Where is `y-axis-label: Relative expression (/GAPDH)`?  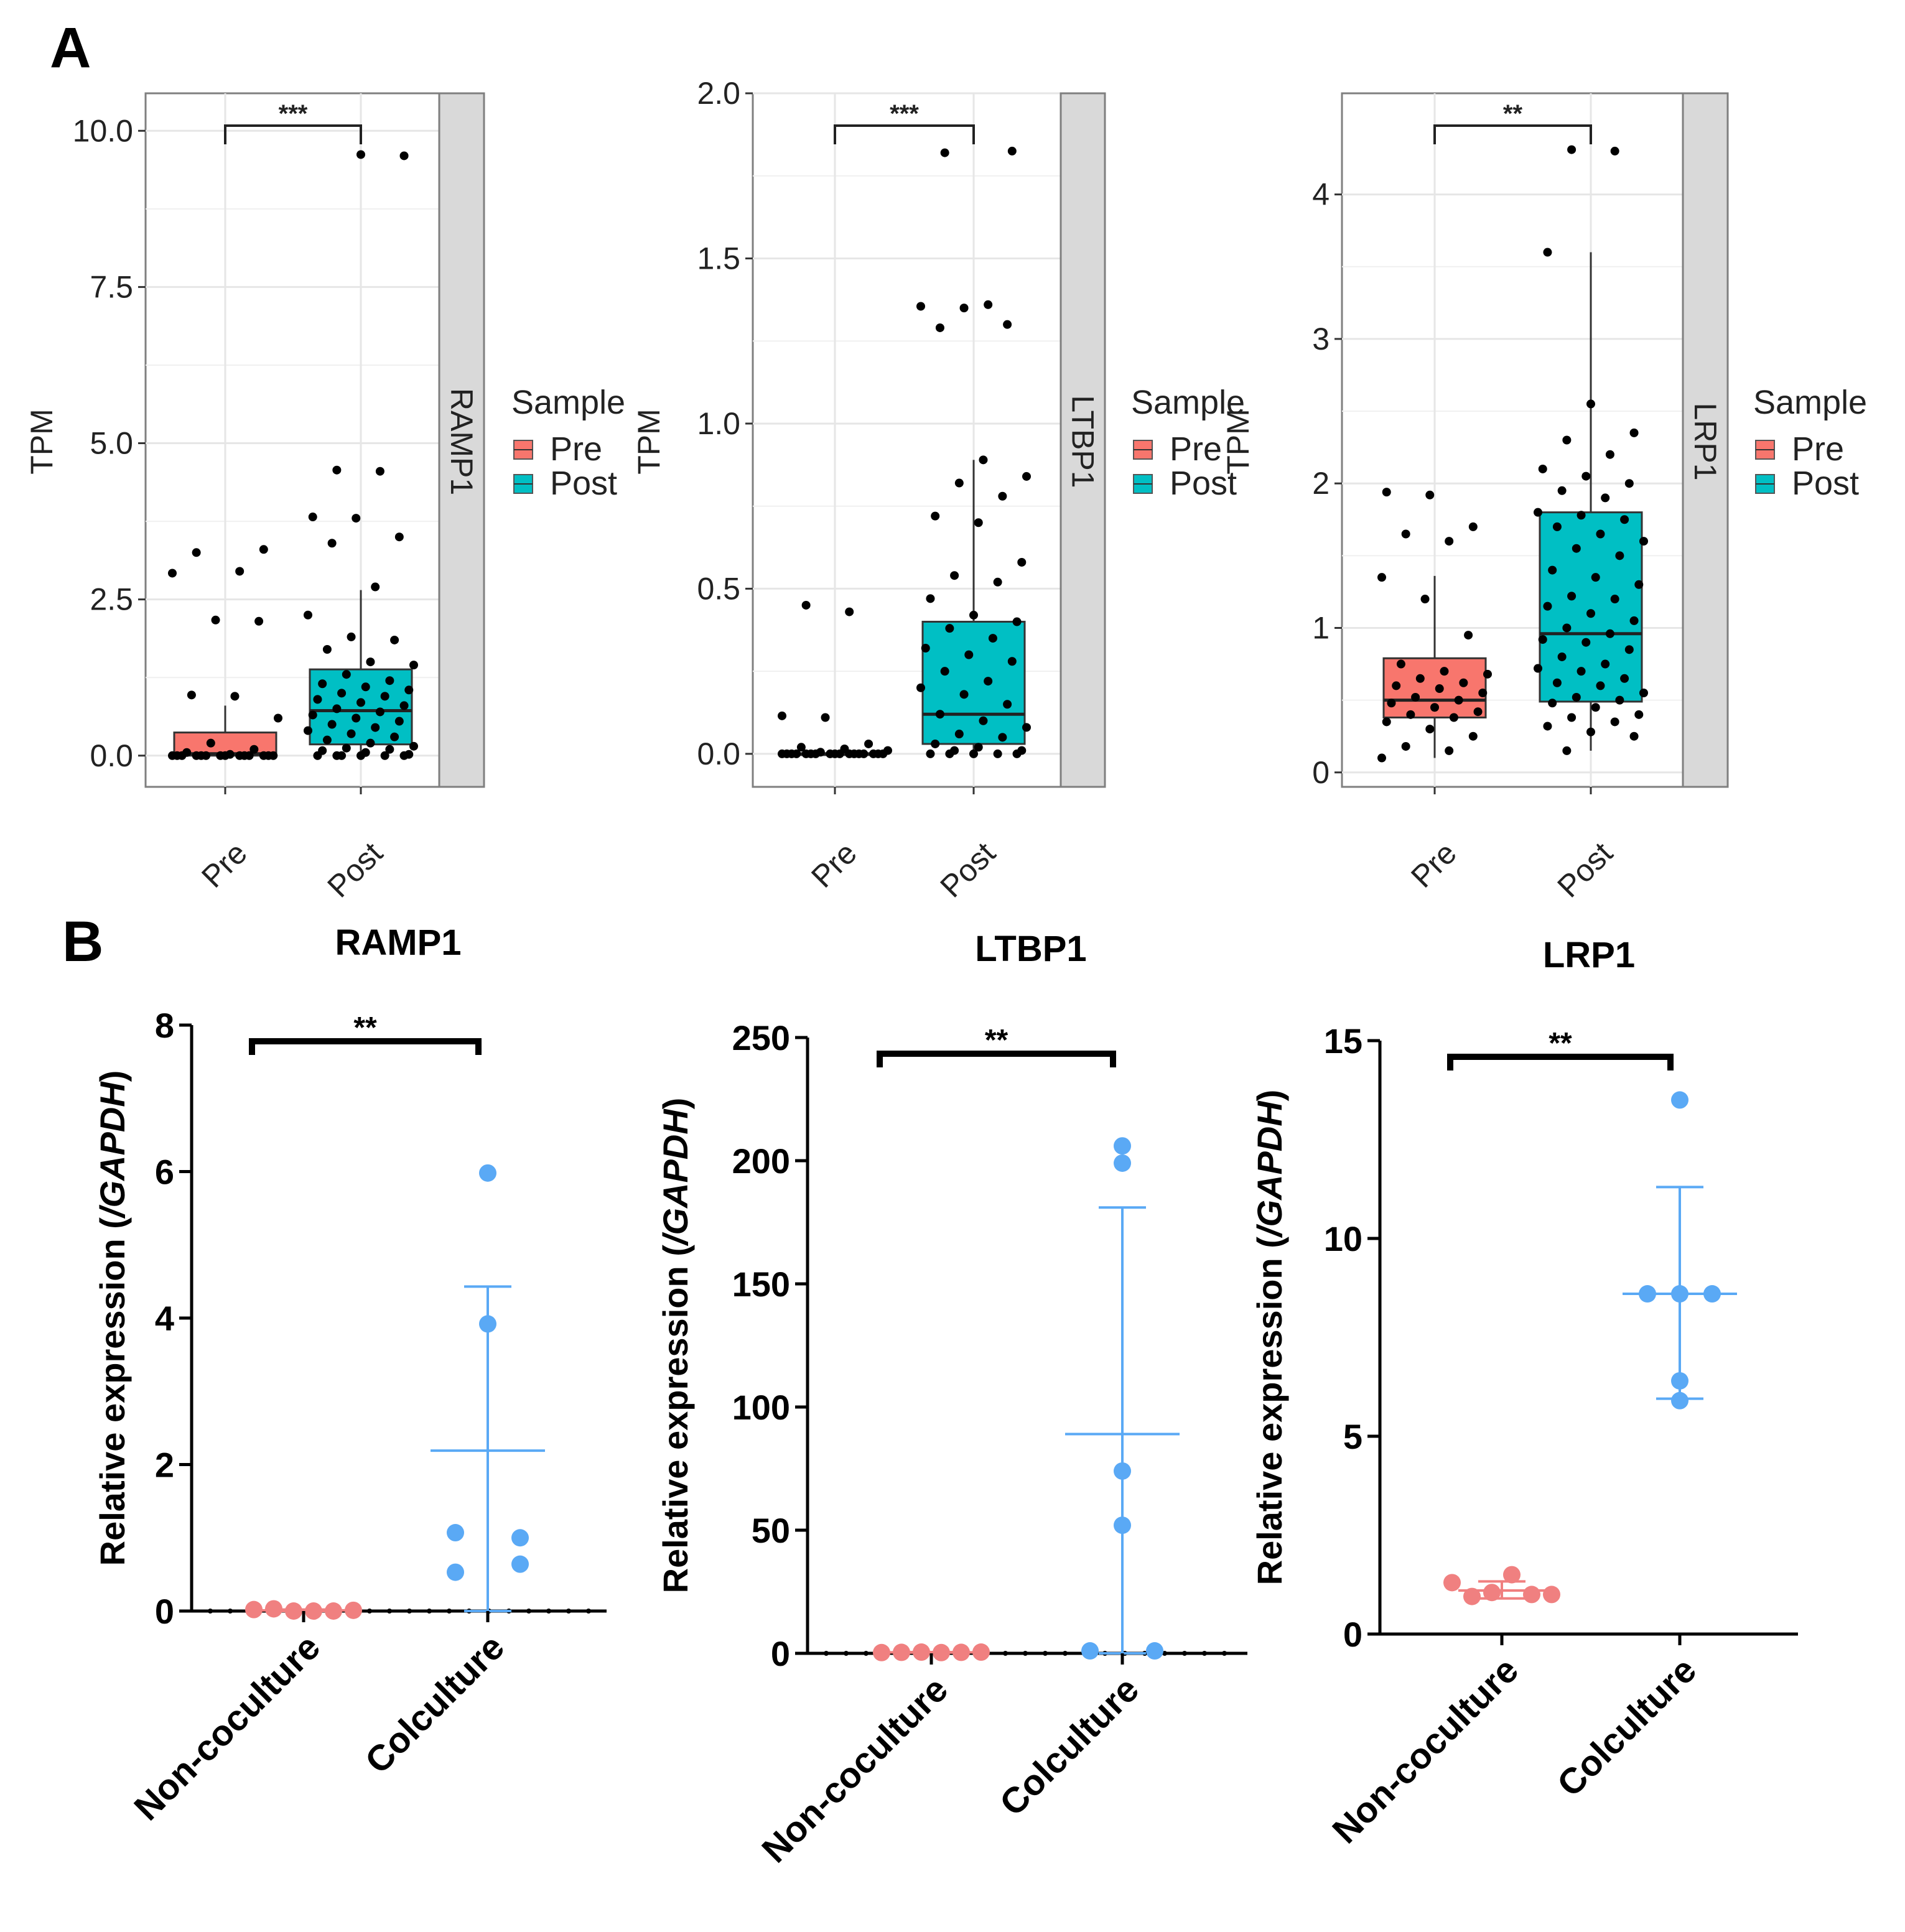 y-axis-label: Relative expression (/GAPDH) is located at coordinates (676, 1346).